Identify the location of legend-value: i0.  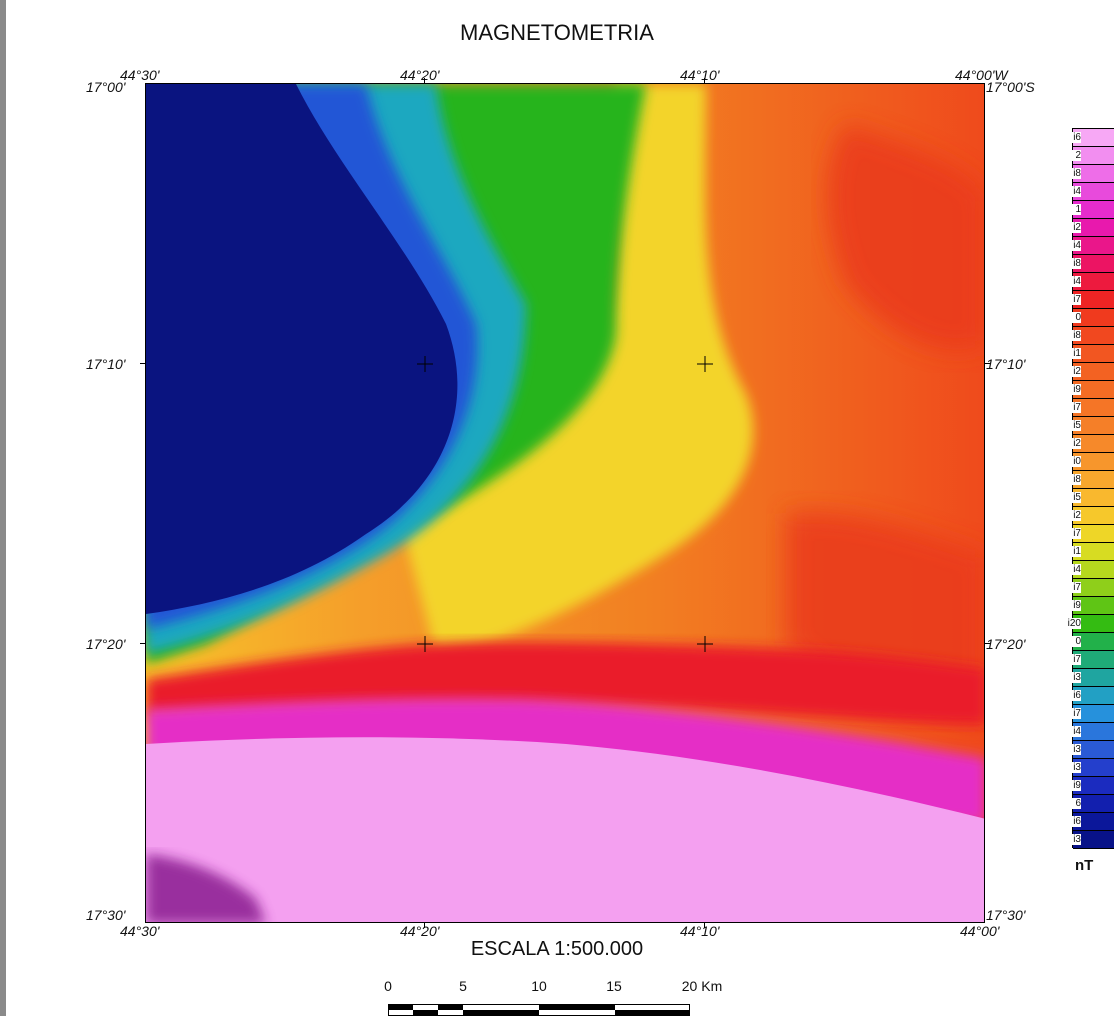
(1070, 461).